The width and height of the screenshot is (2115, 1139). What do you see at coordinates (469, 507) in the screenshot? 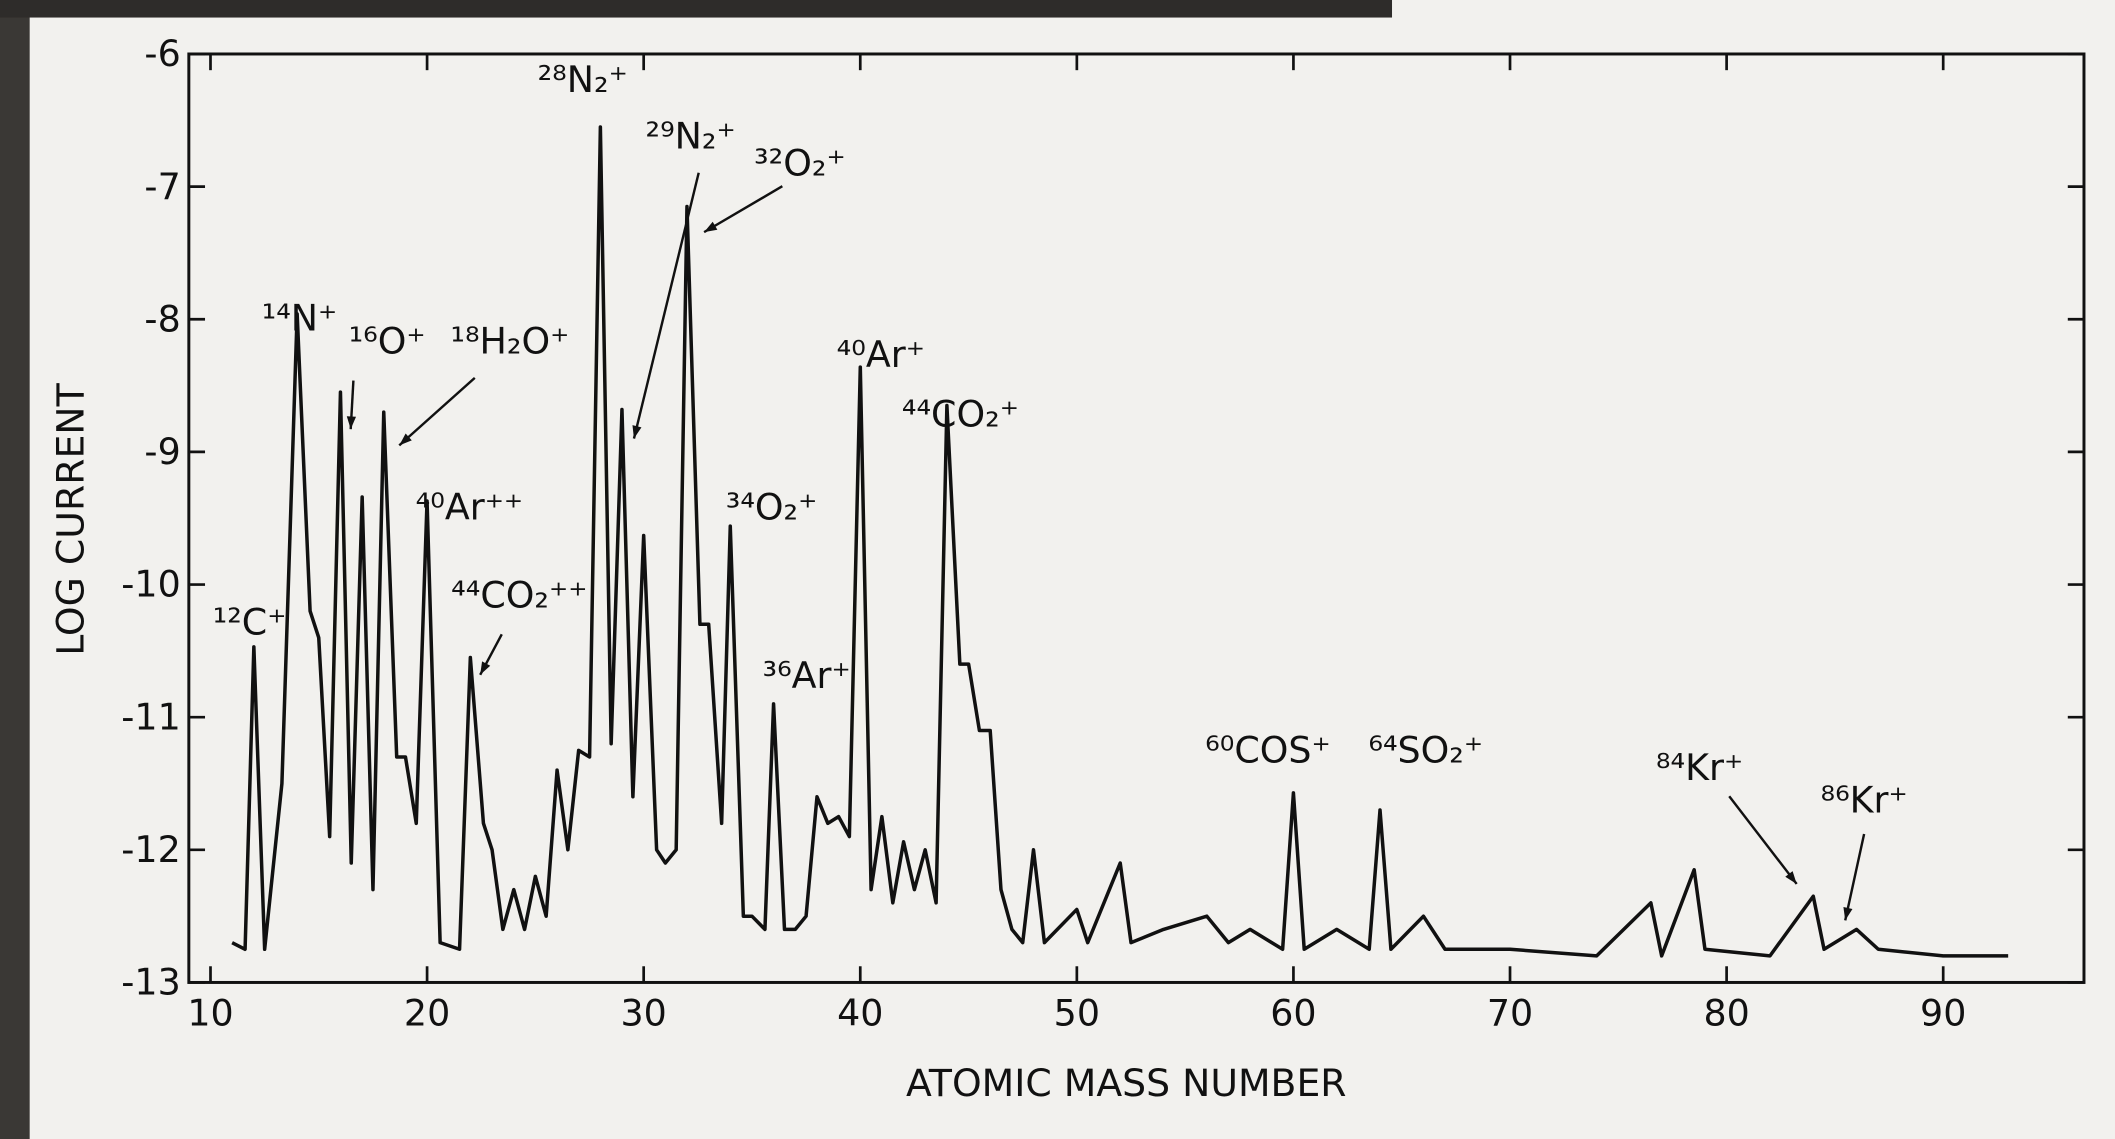
I see `peak-annotation: ⁴⁰Ar⁺⁺` at bounding box center [469, 507].